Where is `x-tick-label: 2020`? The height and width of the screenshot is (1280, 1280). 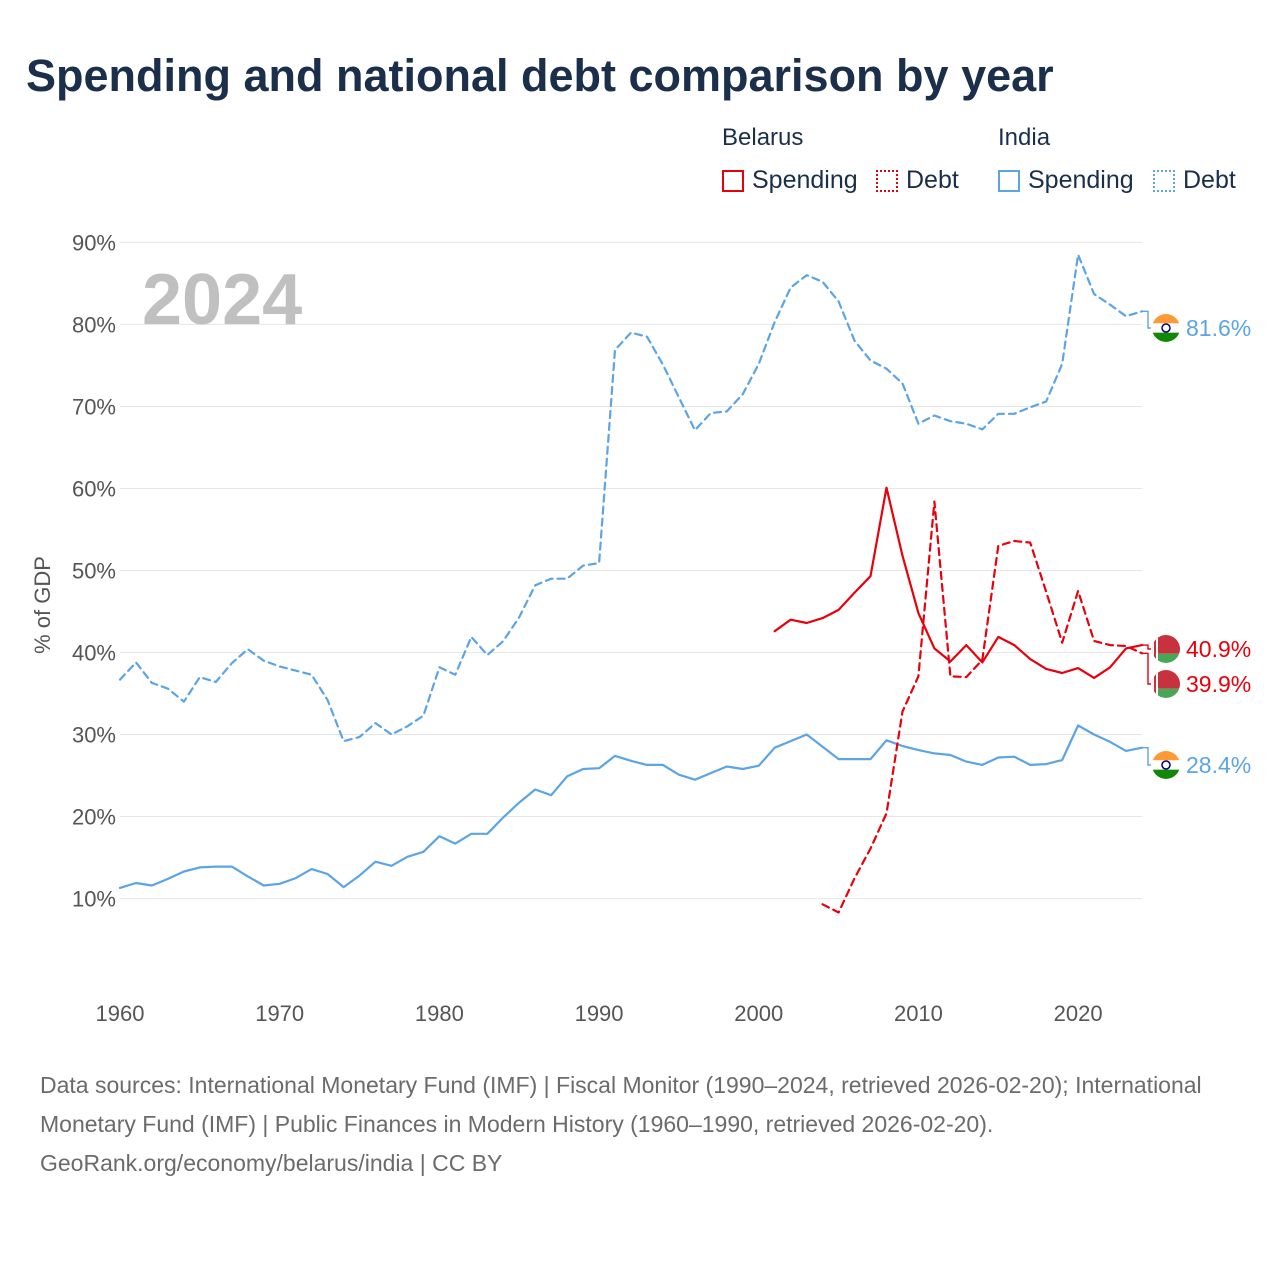 x-tick-label: 2020 is located at coordinates (1078, 1013).